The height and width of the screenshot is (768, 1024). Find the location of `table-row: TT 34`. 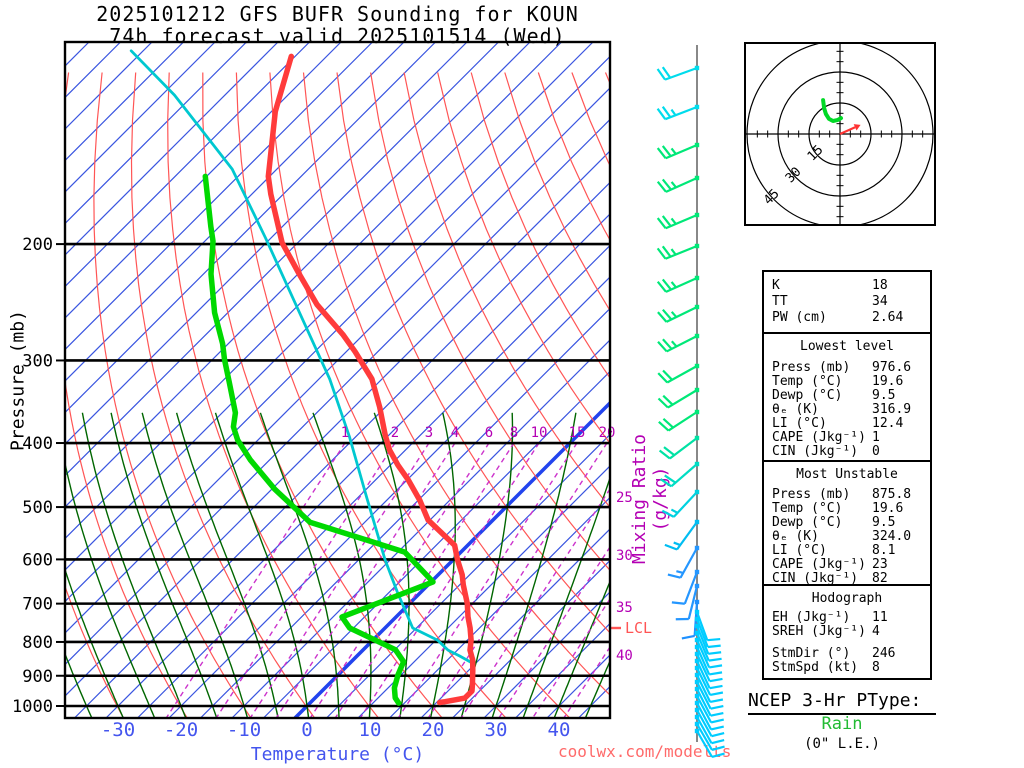

table-row: TT 34 is located at coordinates (847, 301).